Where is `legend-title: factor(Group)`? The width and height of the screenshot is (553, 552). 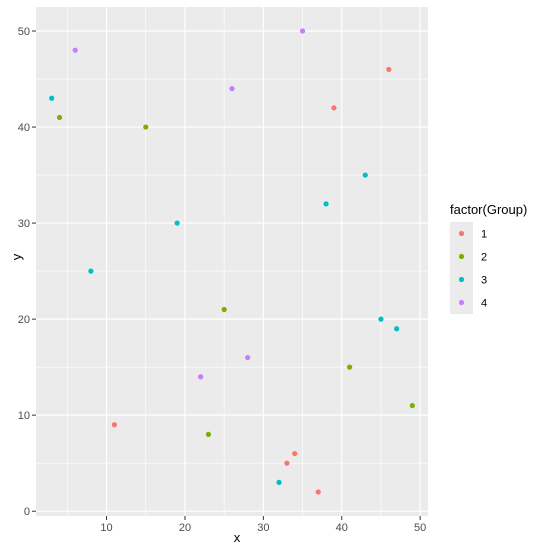
legend-title: factor(Group) is located at coordinates (488, 209).